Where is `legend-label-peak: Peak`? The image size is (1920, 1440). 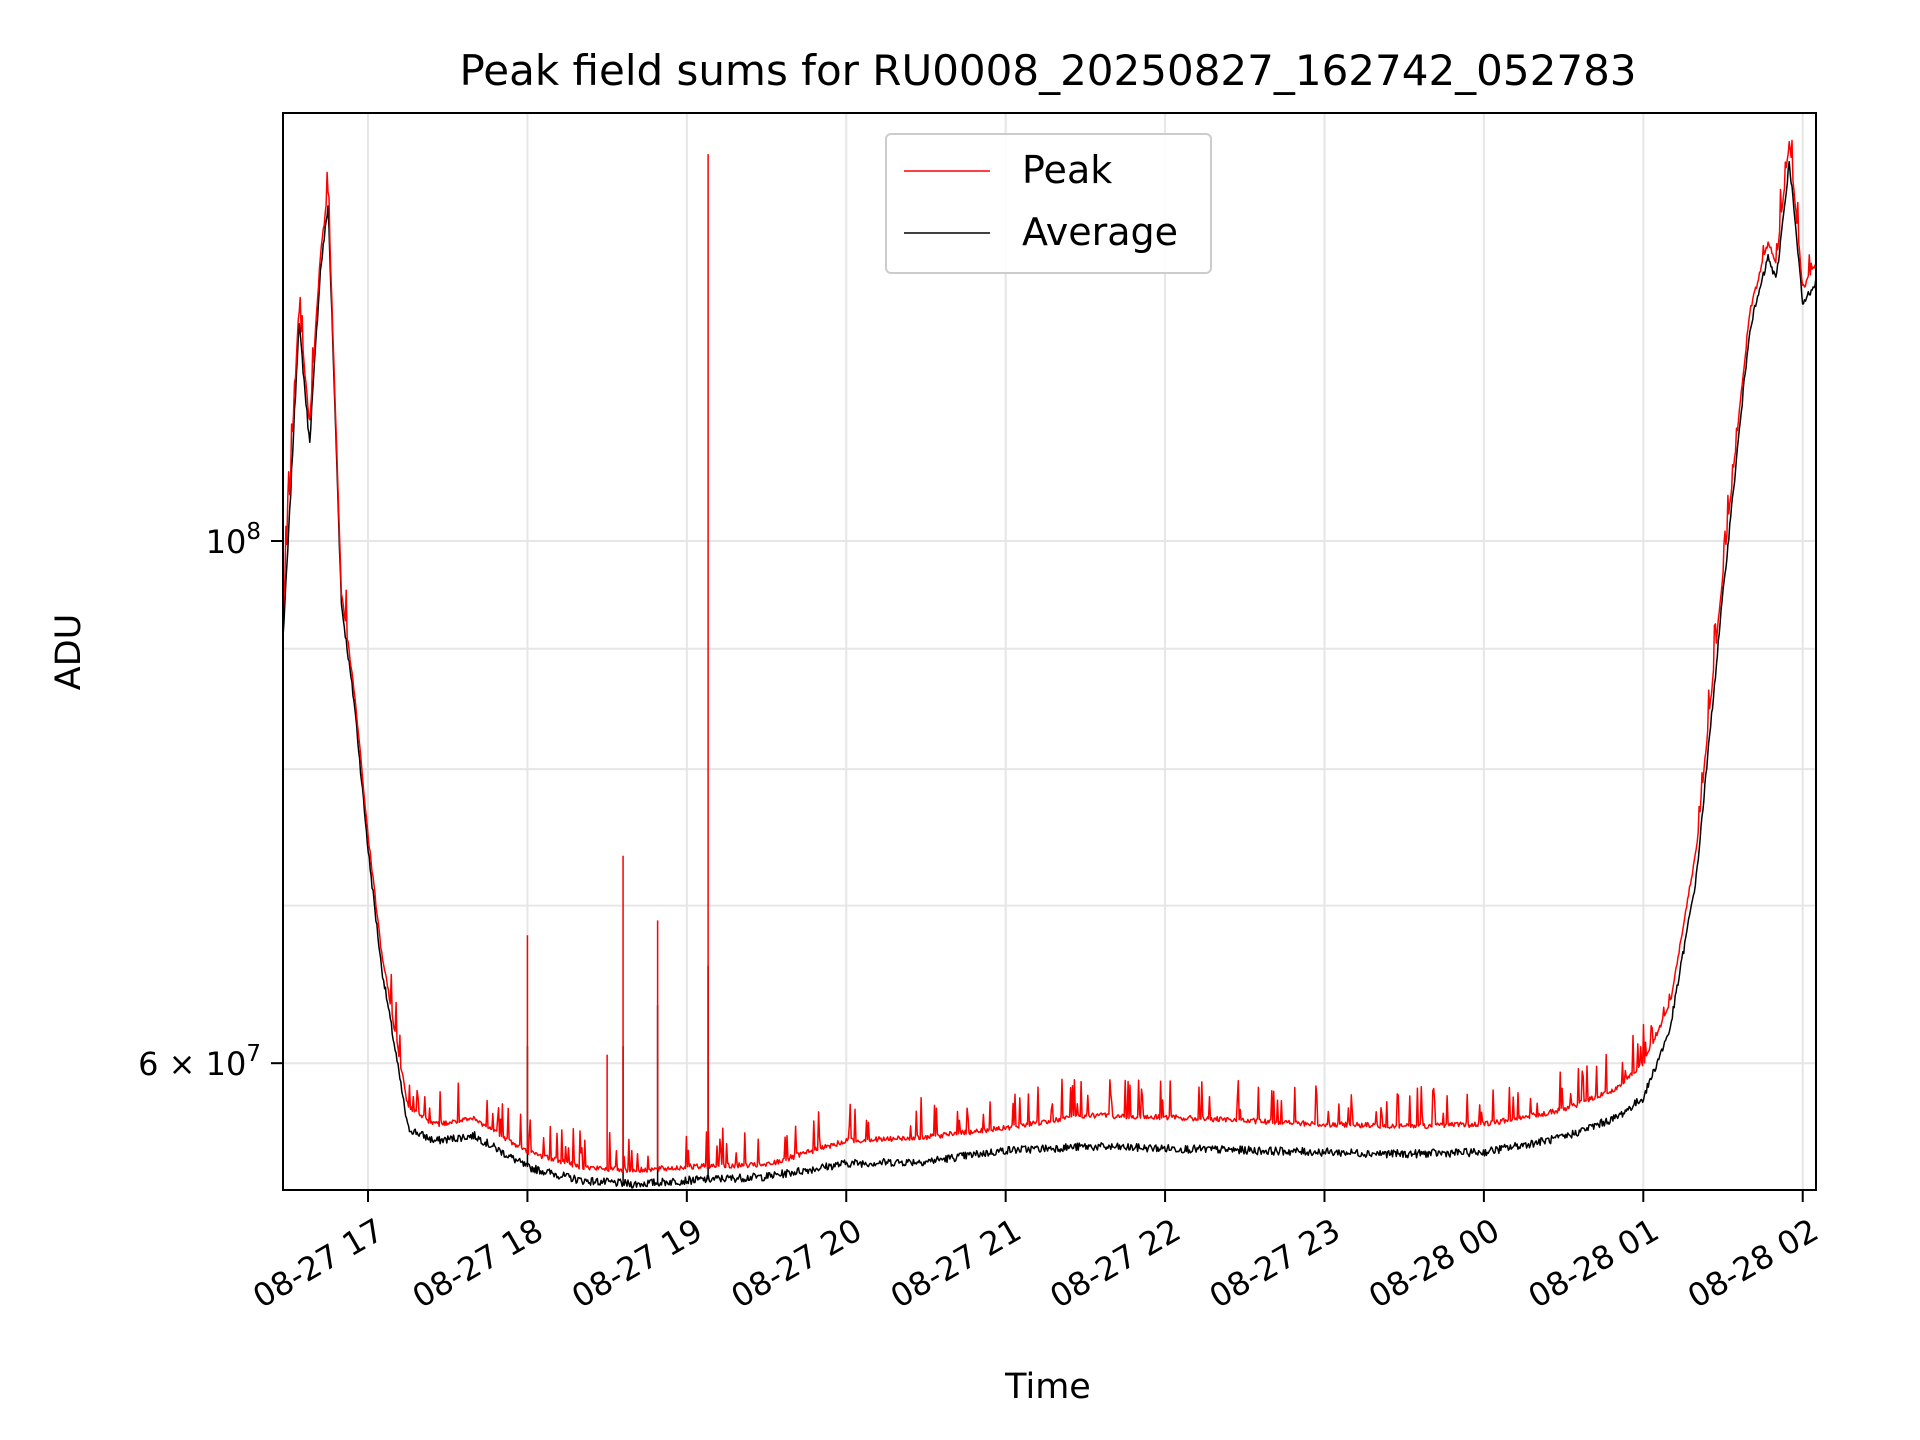
legend-label-peak: Peak is located at coordinates (1067, 170).